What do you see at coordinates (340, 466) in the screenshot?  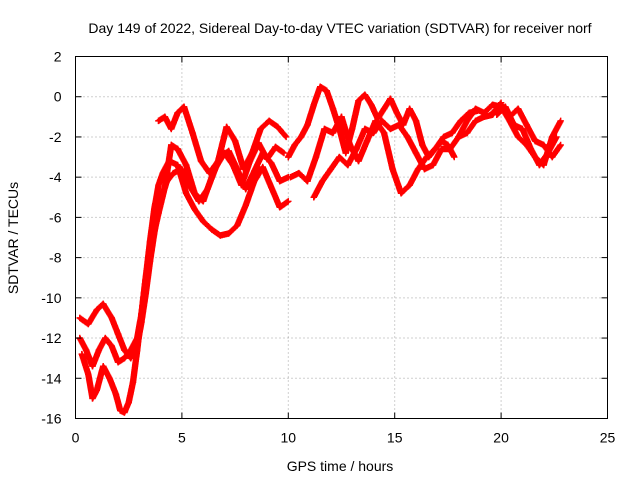 I see `x-axis-label: GPS time / hours` at bounding box center [340, 466].